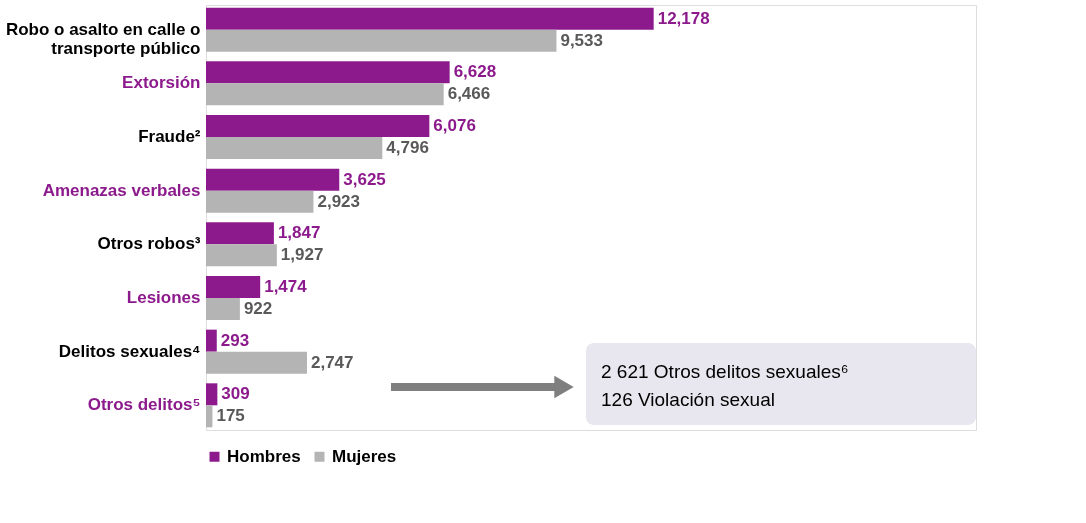 This screenshot has height=523, width=1086. What do you see at coordinates (235, 340) in the screenshot?
I see `data-label: 293` at bounding box center [235, 340].